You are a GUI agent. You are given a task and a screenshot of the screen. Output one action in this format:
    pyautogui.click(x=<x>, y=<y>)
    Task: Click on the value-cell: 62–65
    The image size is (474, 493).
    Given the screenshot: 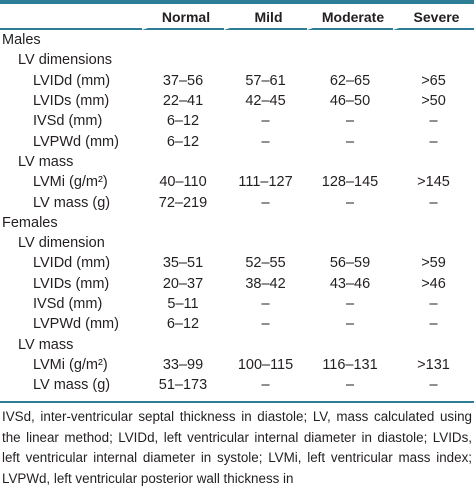 What is the action you would take?
    pyautogui.click(x=350, y=80)
    